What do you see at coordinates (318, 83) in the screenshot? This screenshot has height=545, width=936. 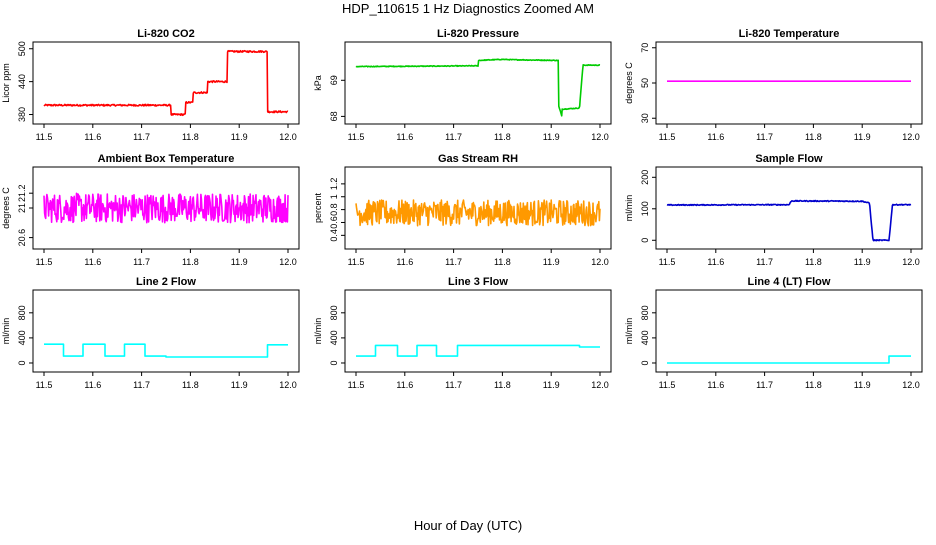 I see `y-axis-label: kPa` at bounding box center [318, 83].